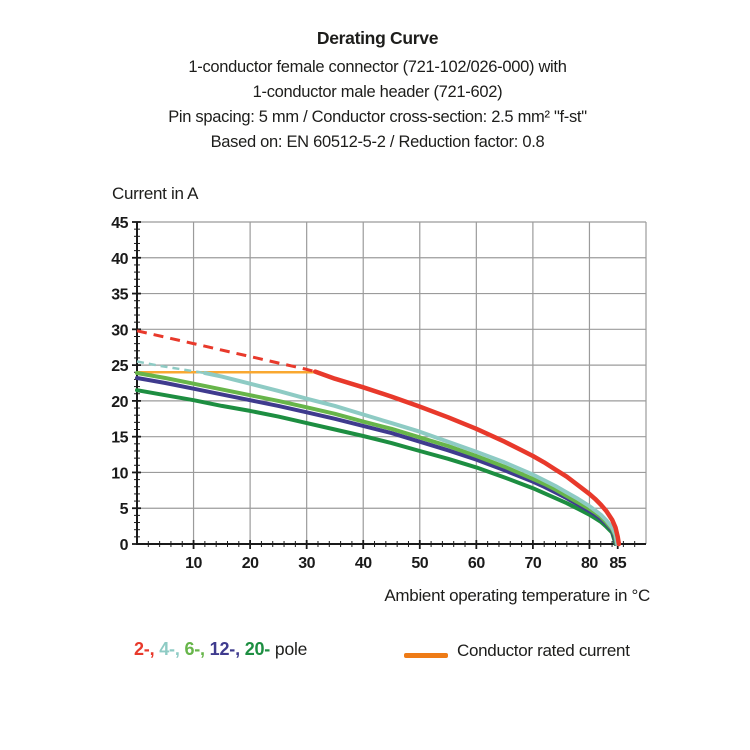  I want to click on legend-pole-item: 12-,, so click(227, 649).